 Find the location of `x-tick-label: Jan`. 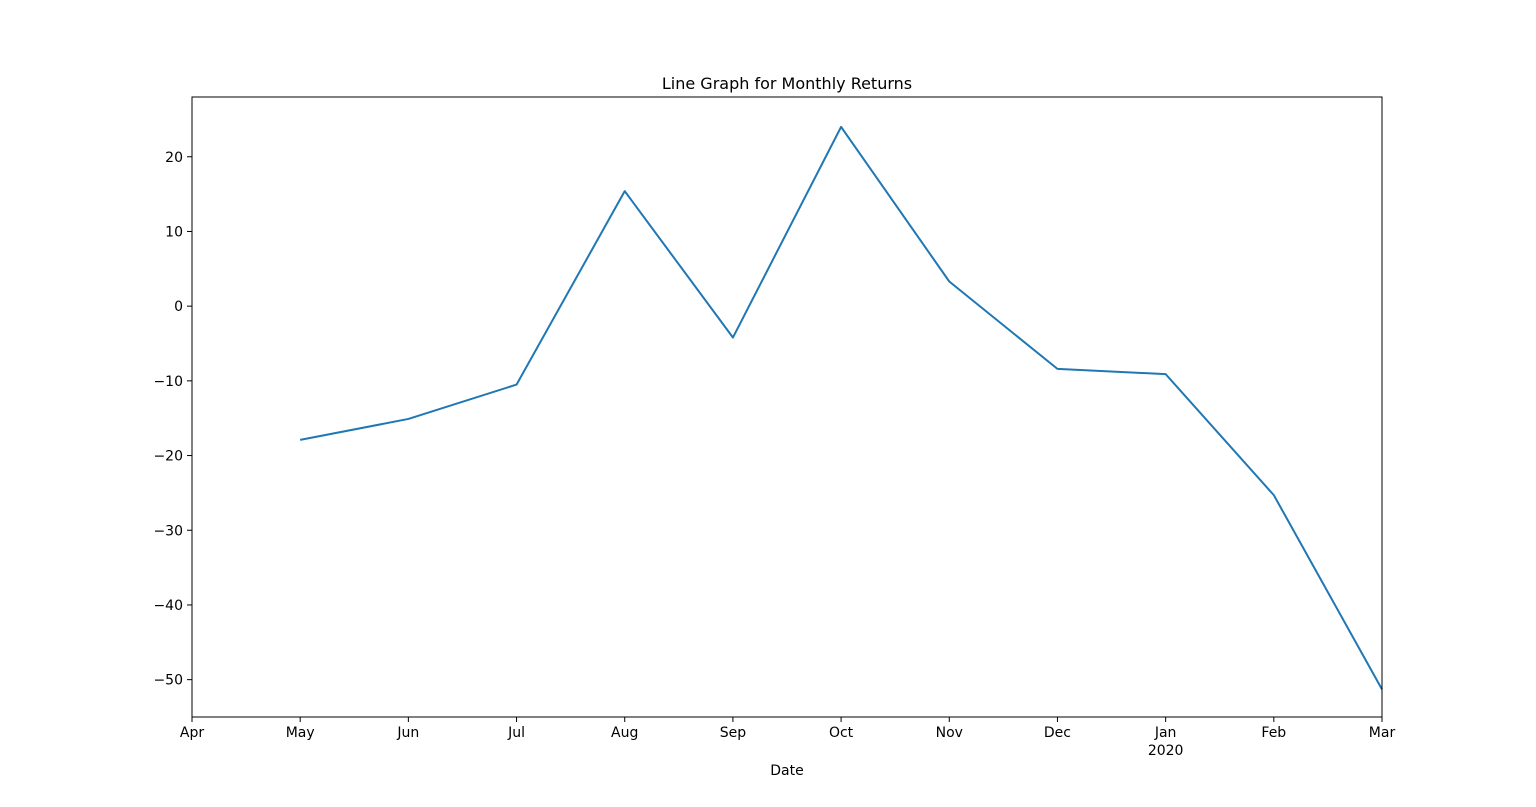

x-tick-label: Jan is located at coordinates (1165, 733).